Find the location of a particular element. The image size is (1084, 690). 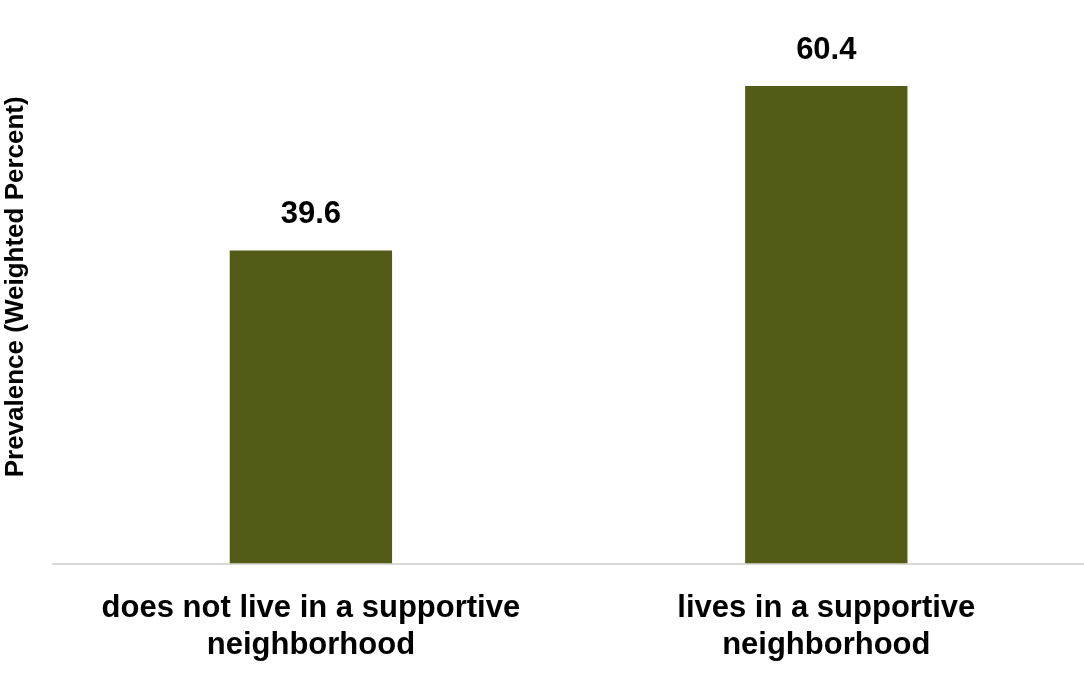

x-tick-label: lives in a supportive neighborhood is located at coordinates (826, 624).